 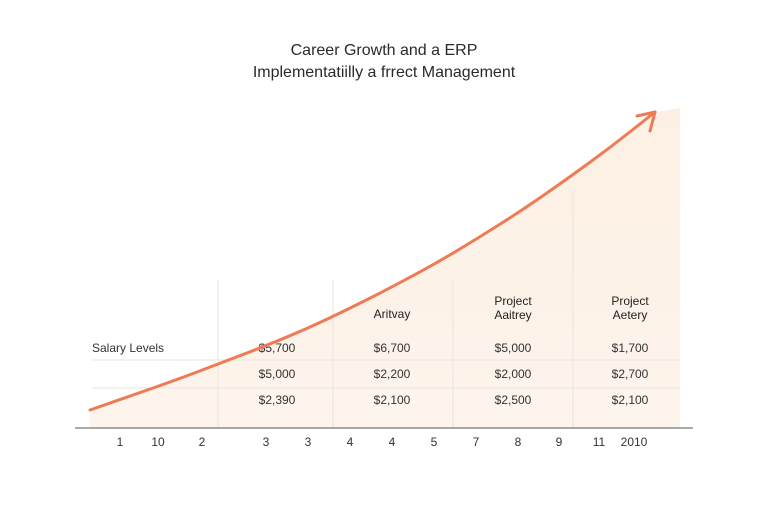 I want to click on x-tick-label: 8, so click(x=518, y=442).